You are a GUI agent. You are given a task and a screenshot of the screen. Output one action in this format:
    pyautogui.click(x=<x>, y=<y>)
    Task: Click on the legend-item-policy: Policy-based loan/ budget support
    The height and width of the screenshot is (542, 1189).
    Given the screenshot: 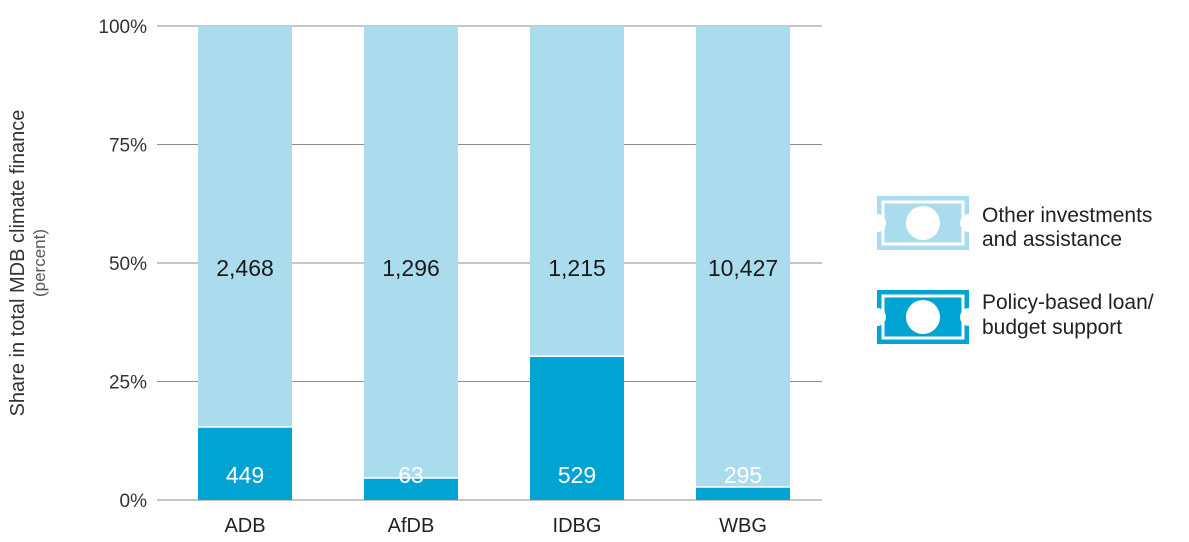 What is the action you would take?
    pyautogui.click(x=1011, y=317)
    